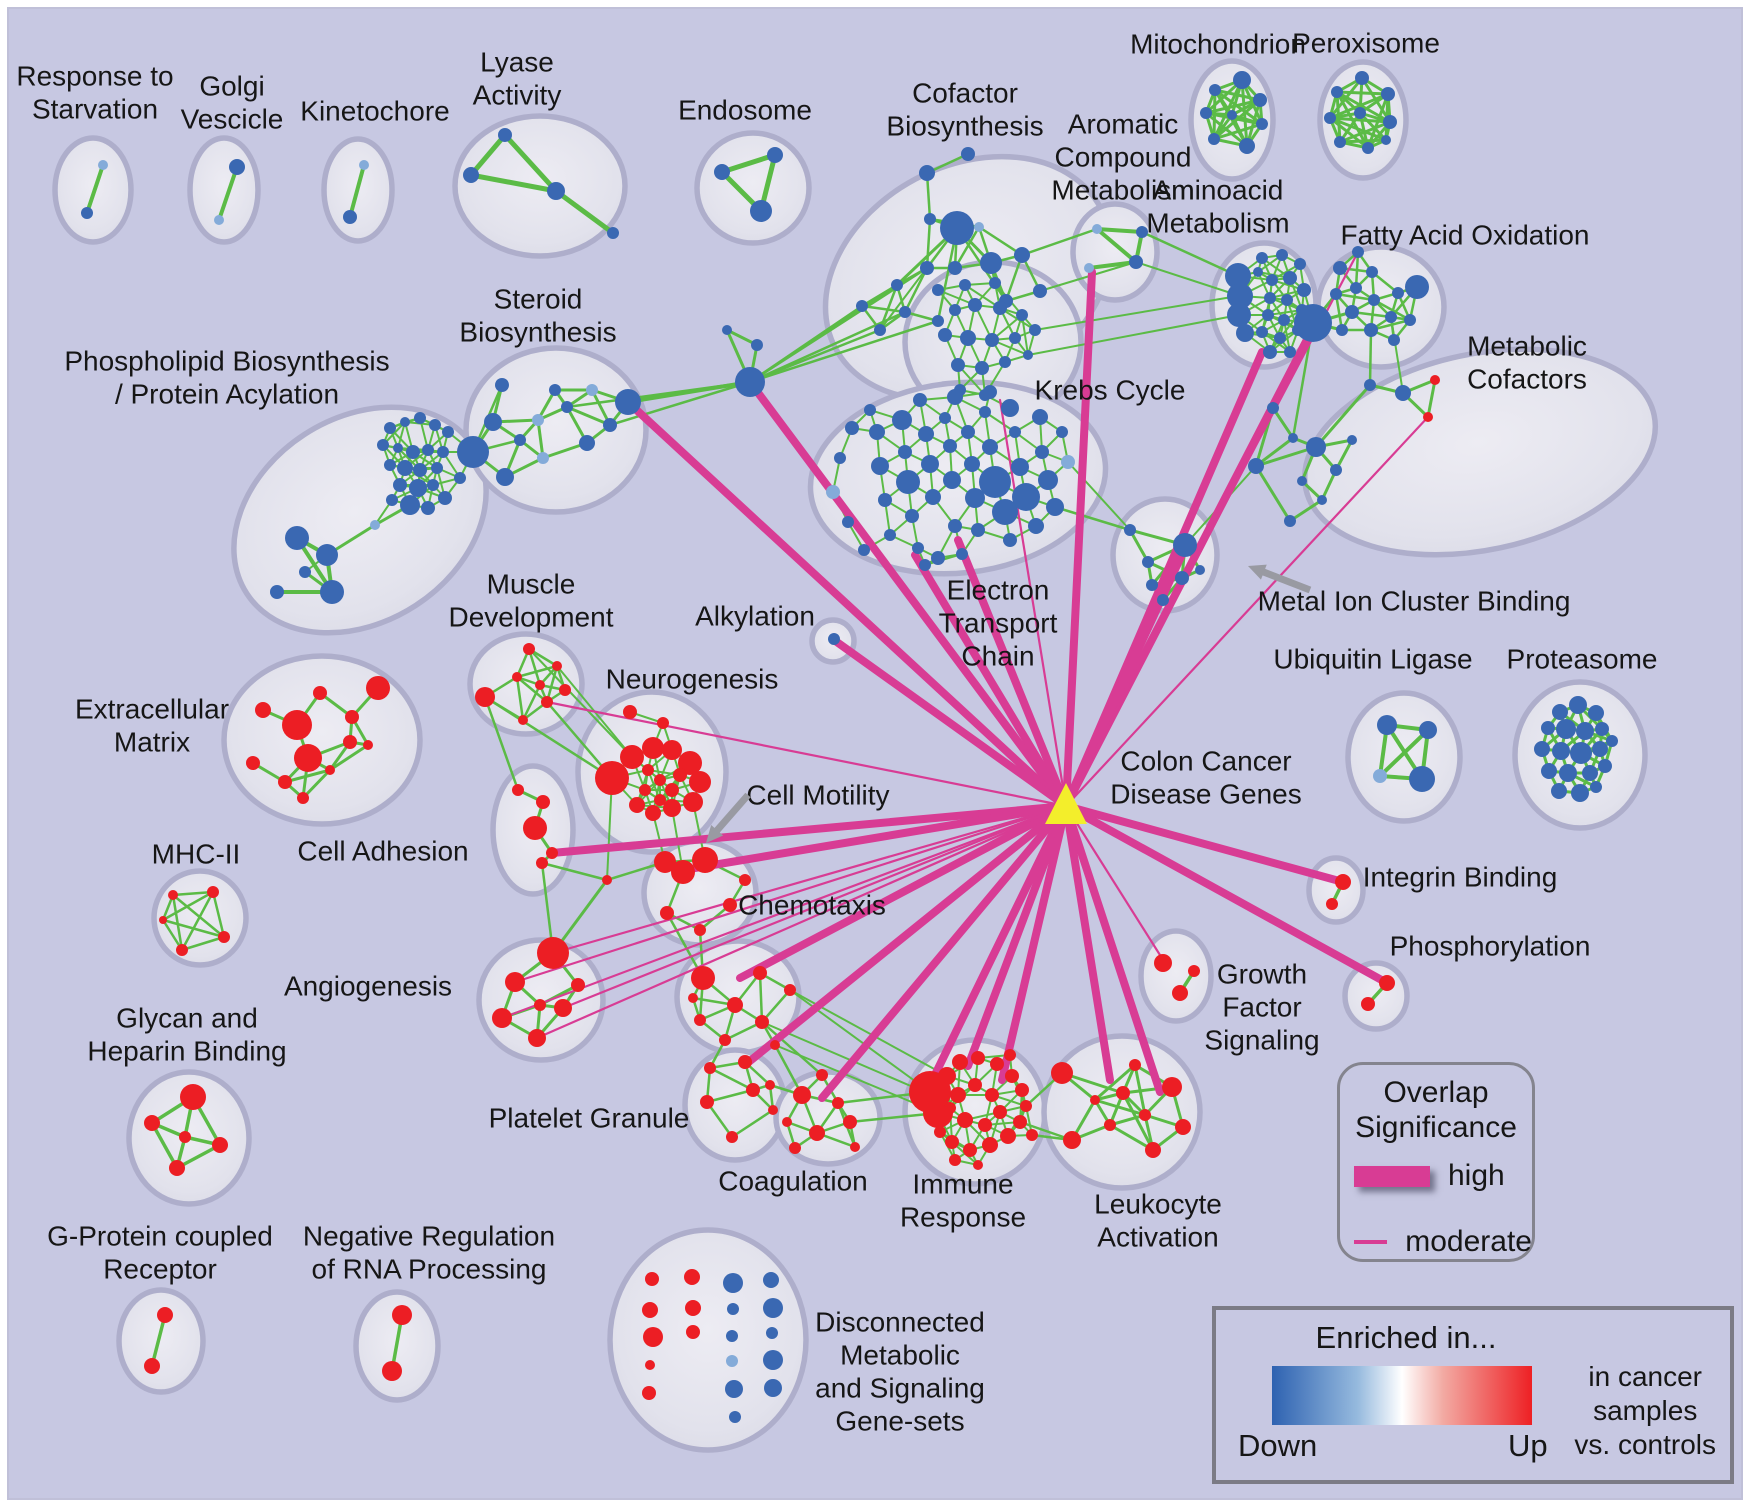 This screenshot has width=1750, height=1507. I want to click on gene-set-node-muscle-development, so click(529, 649).